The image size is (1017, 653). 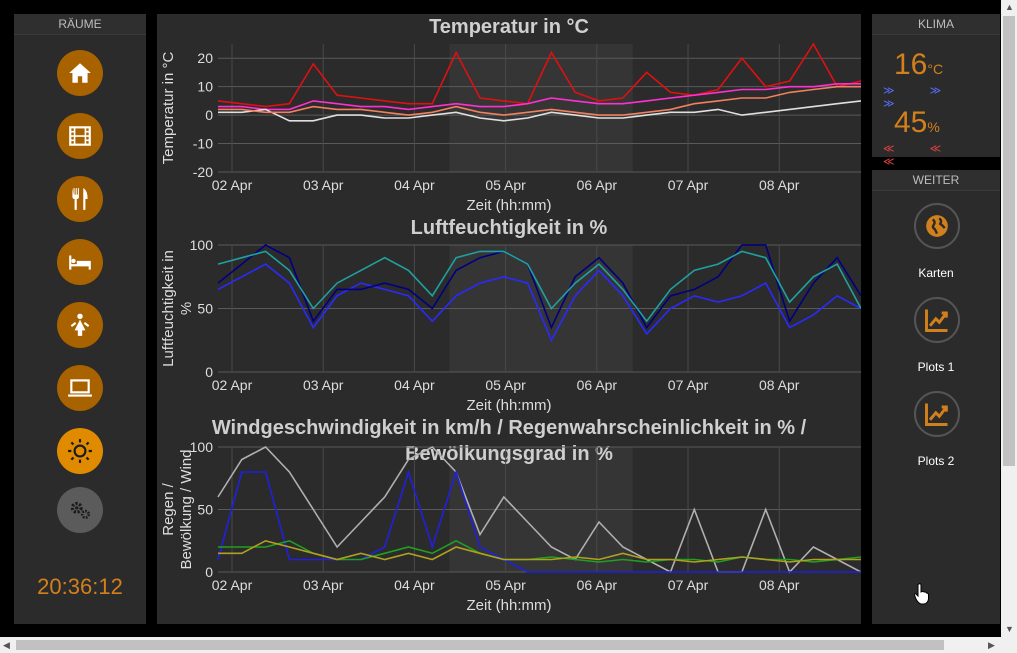 I want to click on globe-icon, so click(x=937, y=226).